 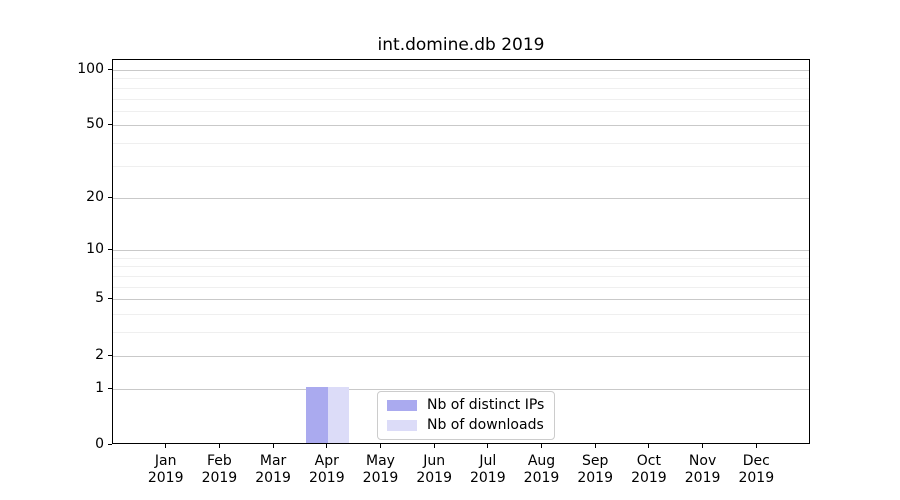 What do you see at coordinates (702, 469) in the screenshot?
I see `x-tick-label: Nov 2019` at bounding box center [702, 469].